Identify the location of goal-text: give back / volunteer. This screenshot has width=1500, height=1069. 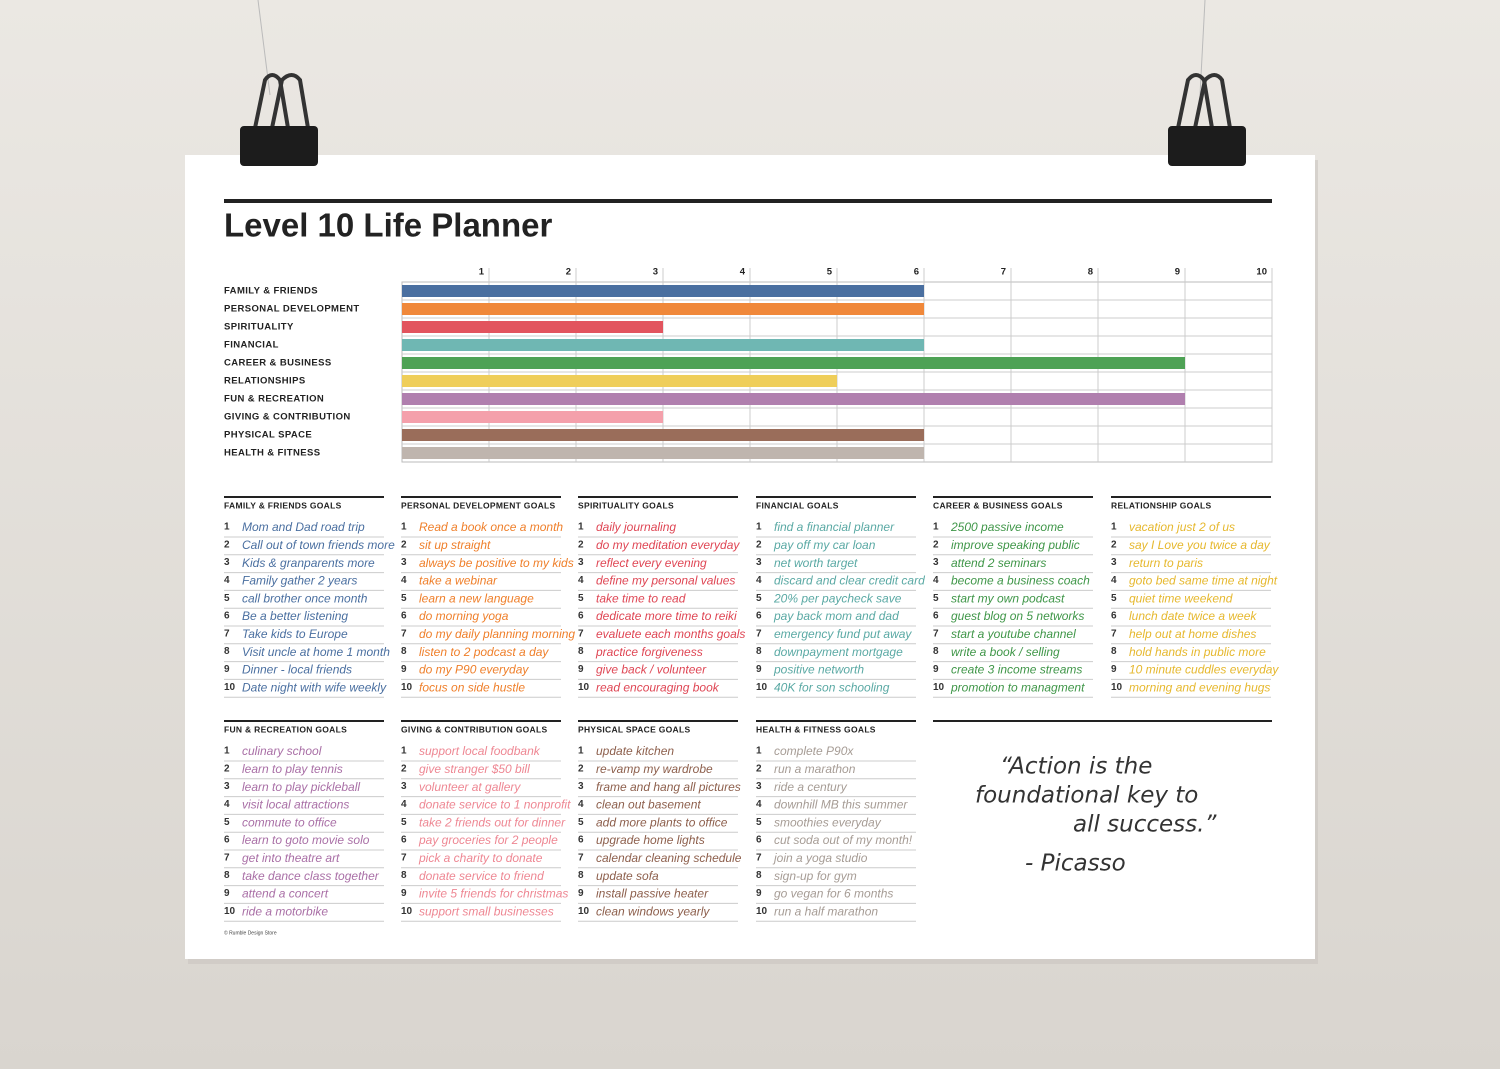
(651, 670).